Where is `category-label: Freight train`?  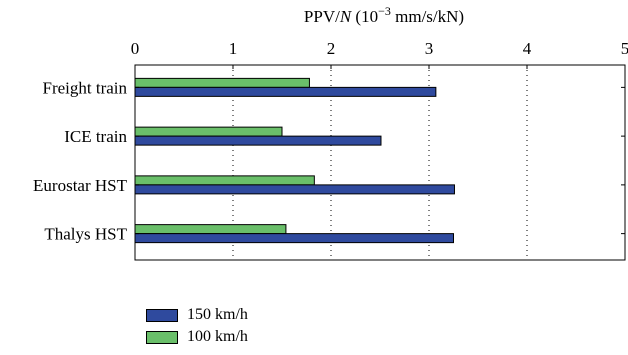
category-label: Freight train is located at coordinates (84, 87).